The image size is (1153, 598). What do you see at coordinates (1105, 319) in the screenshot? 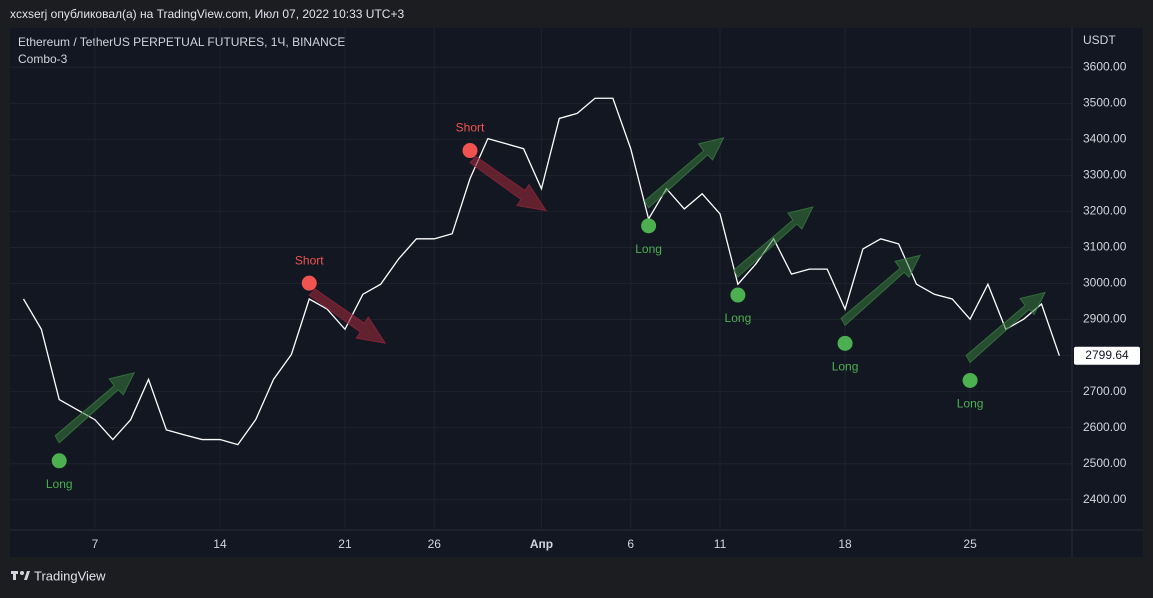
I see `y-tick-label: 2900.00` at bounding box center [1105, 319].